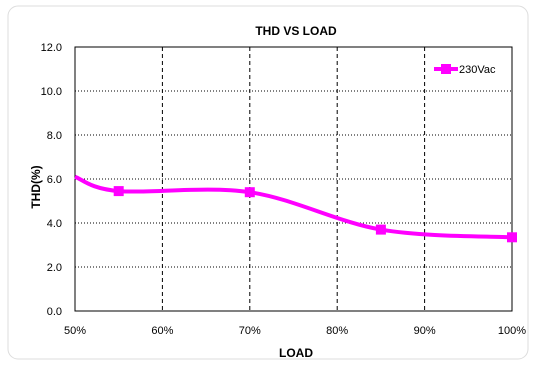 This screenshot has height=372, width=537. I want to click on y-tick-label: 0.0, so click(54, 312).